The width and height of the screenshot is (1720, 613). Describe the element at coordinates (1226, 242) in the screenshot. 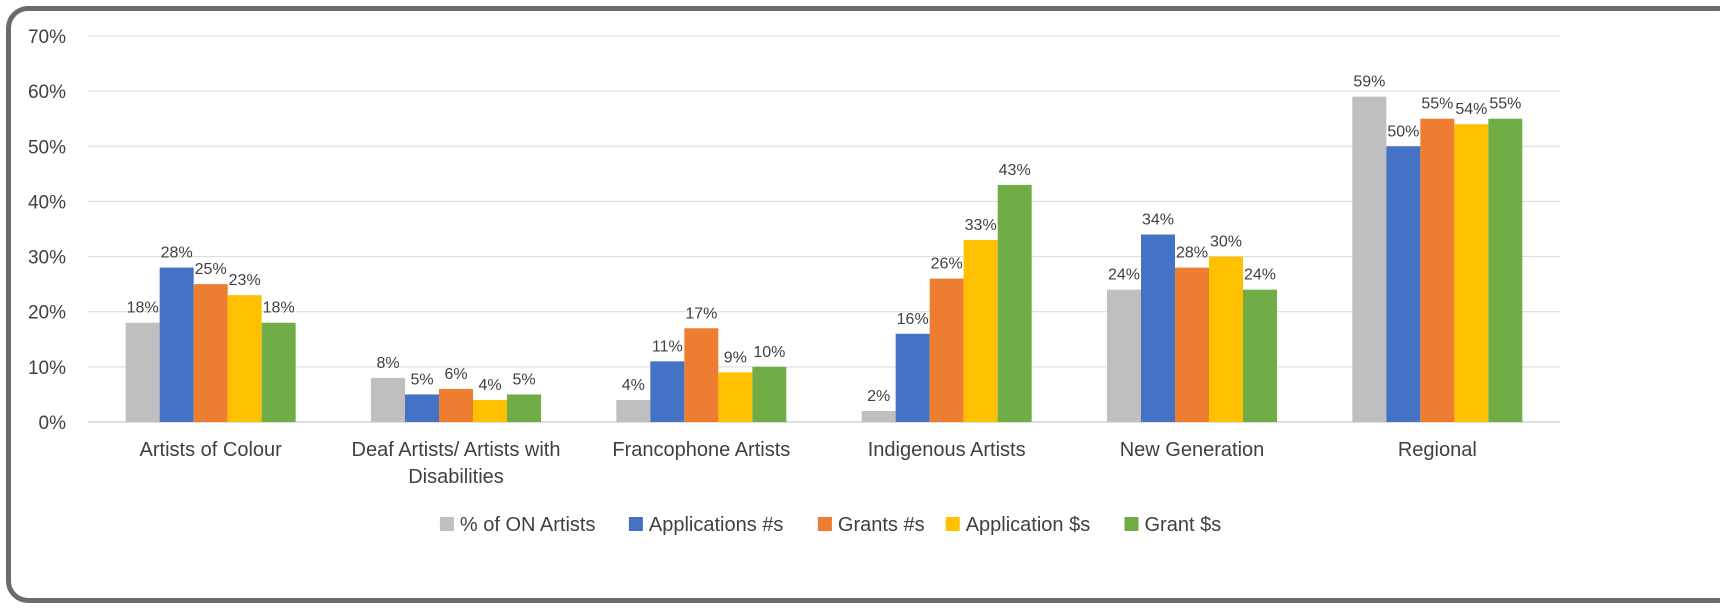

I see `data-label: 30%` at that location.